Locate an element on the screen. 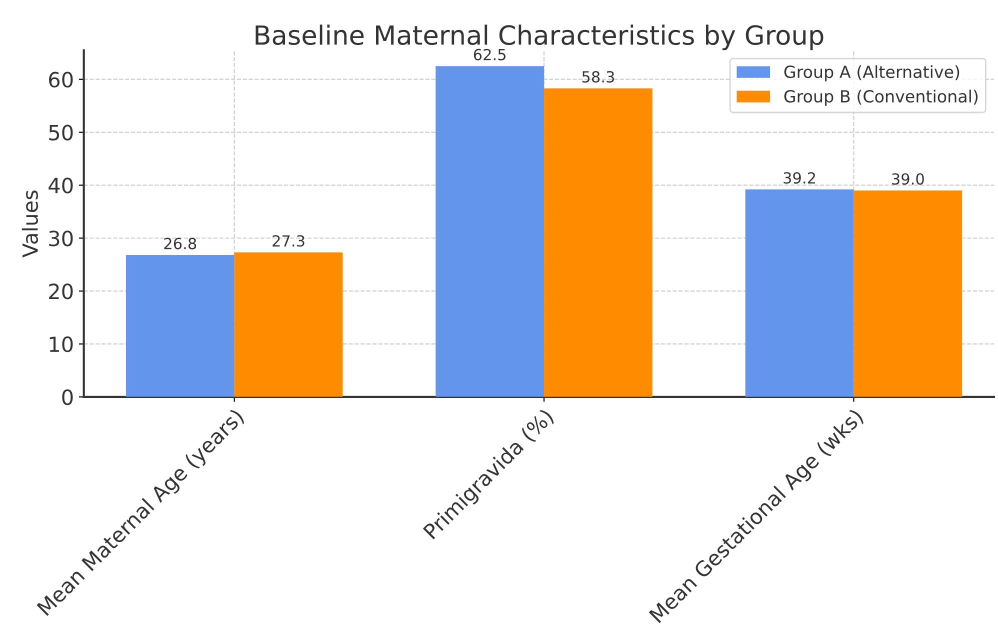 Image resolution: width=998 pixels, height=628 pixels. y-tick-label: 10 is located at coordinates (61, 344).